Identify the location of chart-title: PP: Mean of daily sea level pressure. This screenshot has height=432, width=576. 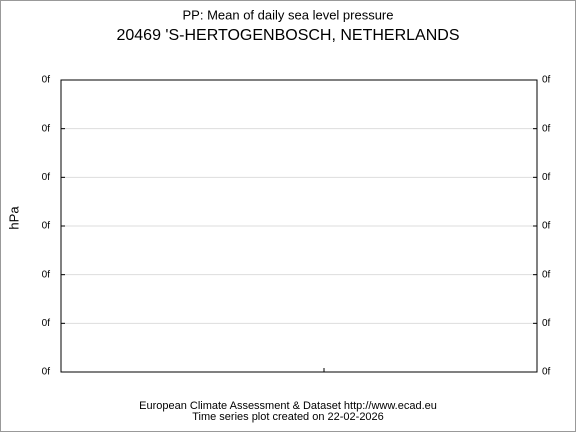
(288, 14).